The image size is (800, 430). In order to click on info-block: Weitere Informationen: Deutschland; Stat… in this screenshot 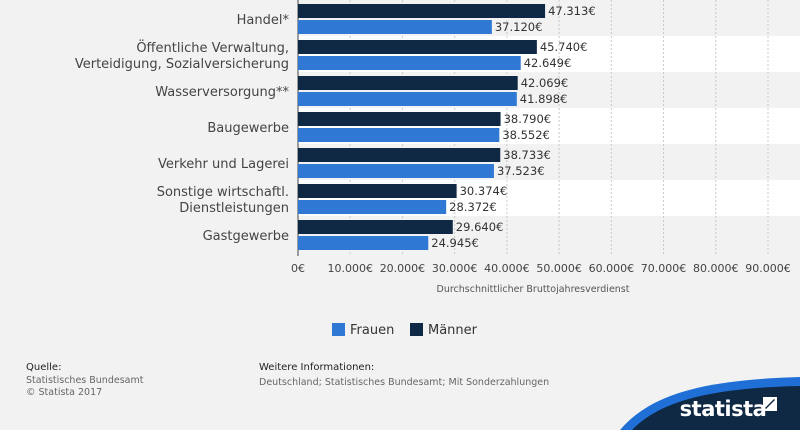, I will do `click(404, 375)`.